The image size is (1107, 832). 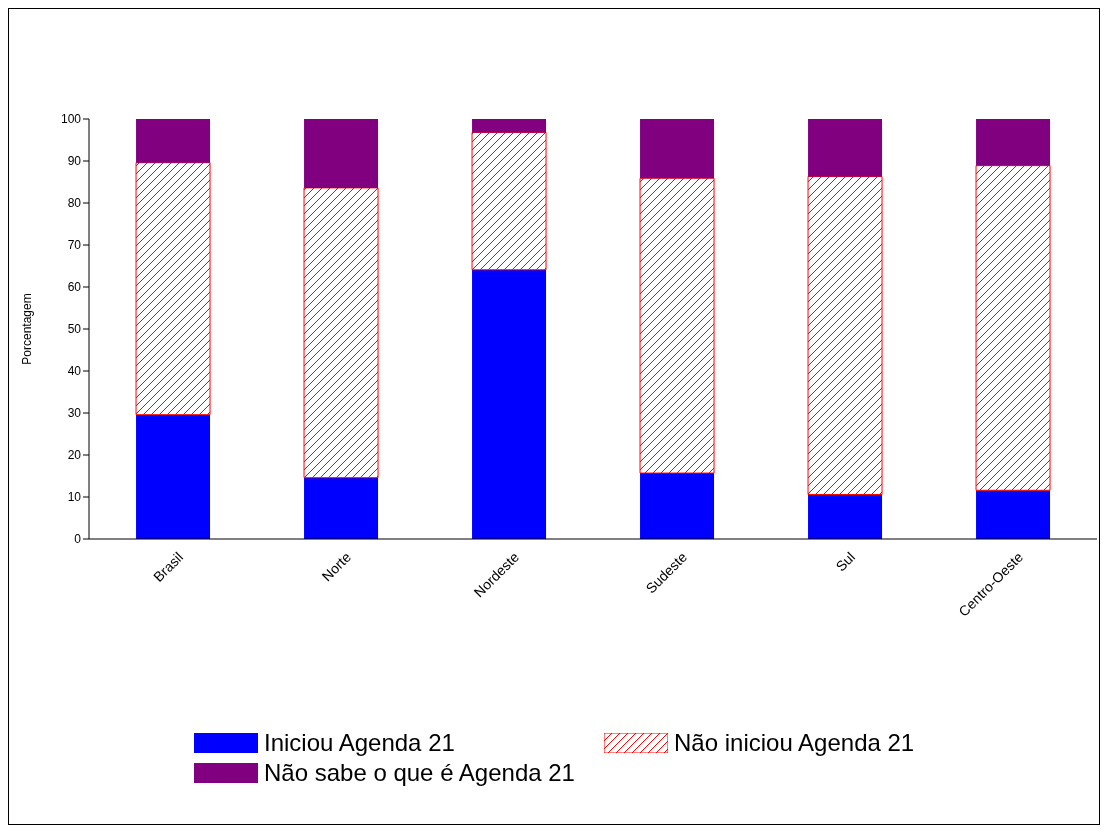 I want to click on y-tick-label: 40, so click(x=74, y=371).